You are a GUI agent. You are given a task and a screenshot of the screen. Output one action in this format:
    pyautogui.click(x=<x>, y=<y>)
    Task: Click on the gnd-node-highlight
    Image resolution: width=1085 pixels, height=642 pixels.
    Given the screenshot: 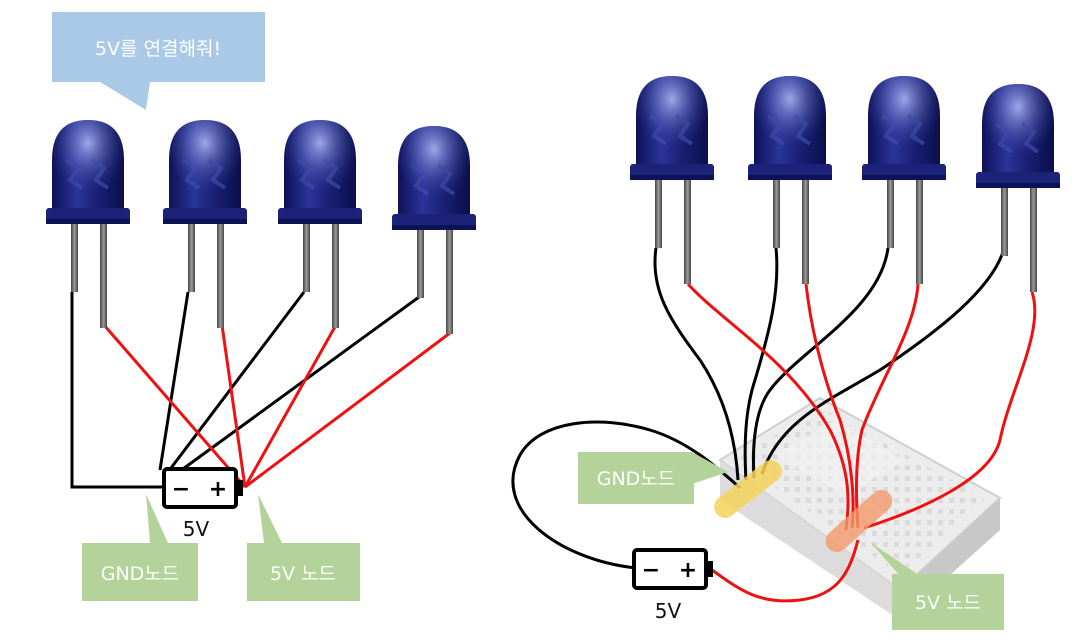 What is the action you would take?
    pyautogui.click(x=748, y=489)
    